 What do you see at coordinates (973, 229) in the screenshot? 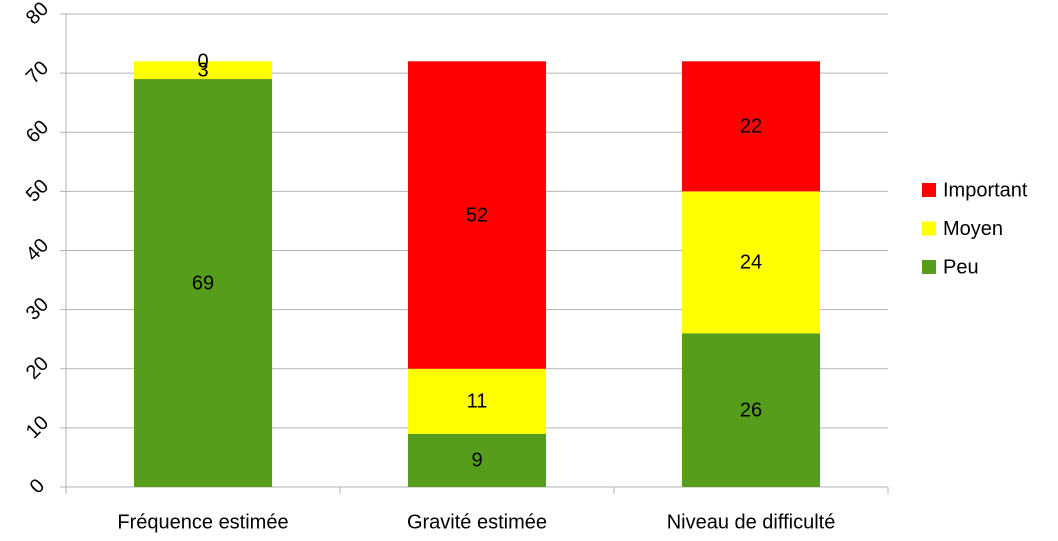
I see `legend-label: Moyen` at bounding box center [973, 229].